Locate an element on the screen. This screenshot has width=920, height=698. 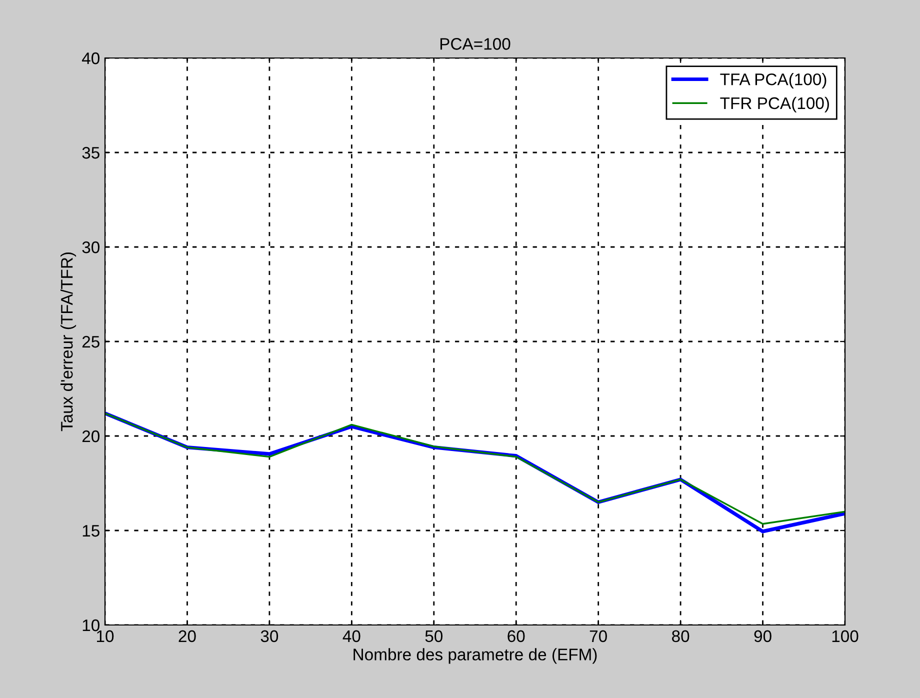
x-axis-title: Nombre des parametre de (EFM) is located at coordinates (475, 656).